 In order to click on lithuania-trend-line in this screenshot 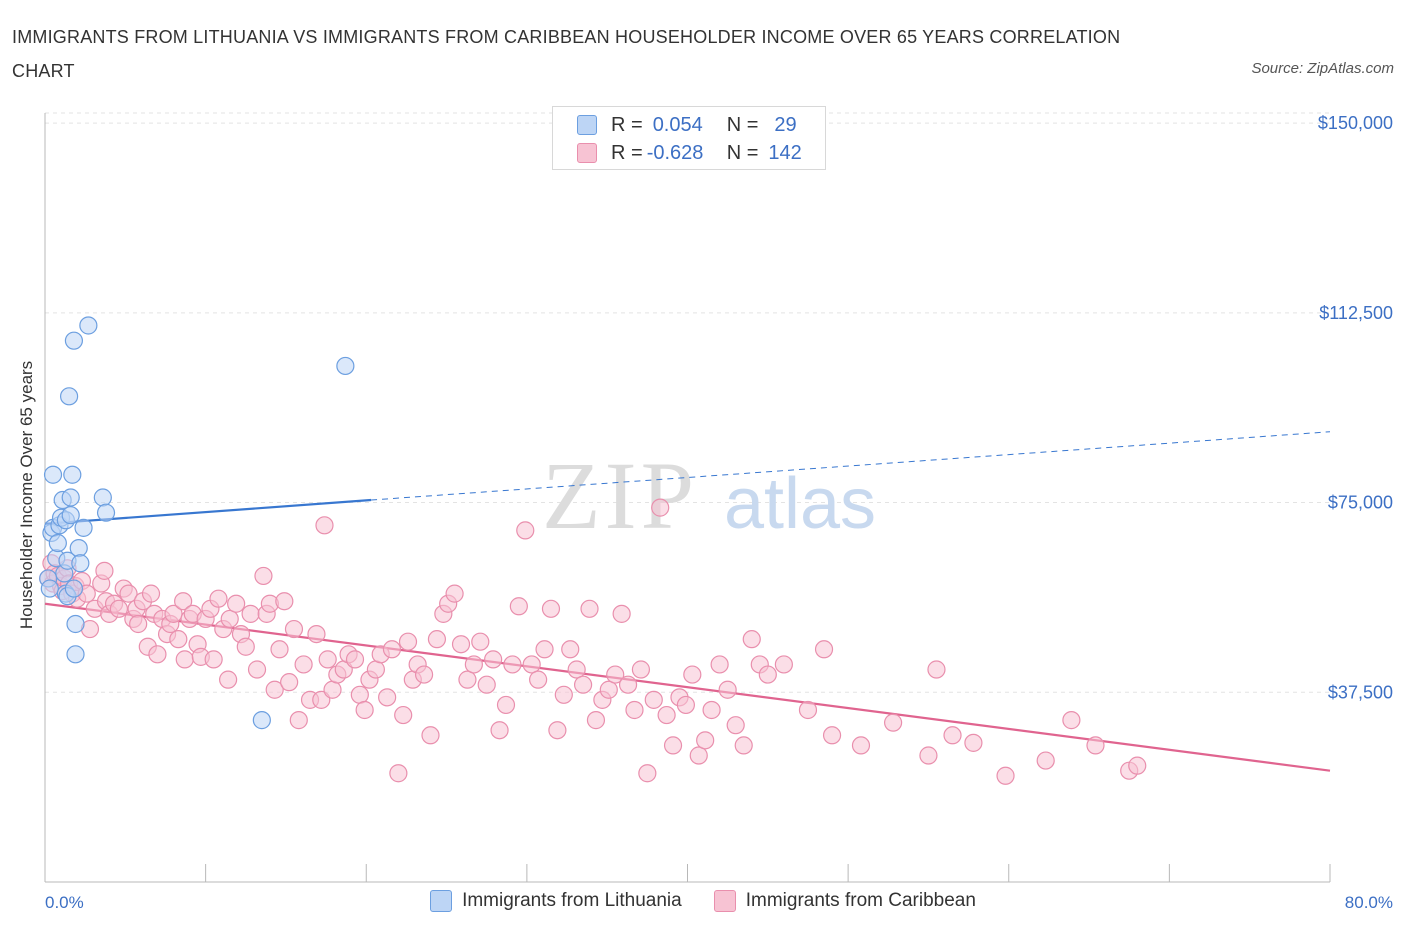, I will do `click(208, 511)`.